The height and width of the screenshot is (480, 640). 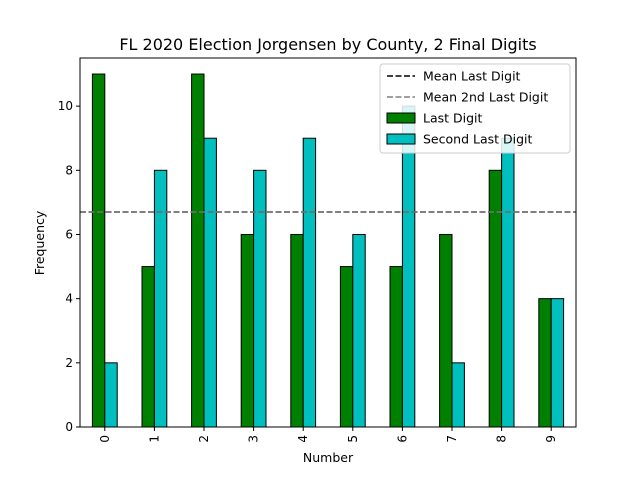 What do you see at coordinates (69, 363) in the screenshot?
I see `y-tick-label-2: 2` at bounding box center [69, 363].